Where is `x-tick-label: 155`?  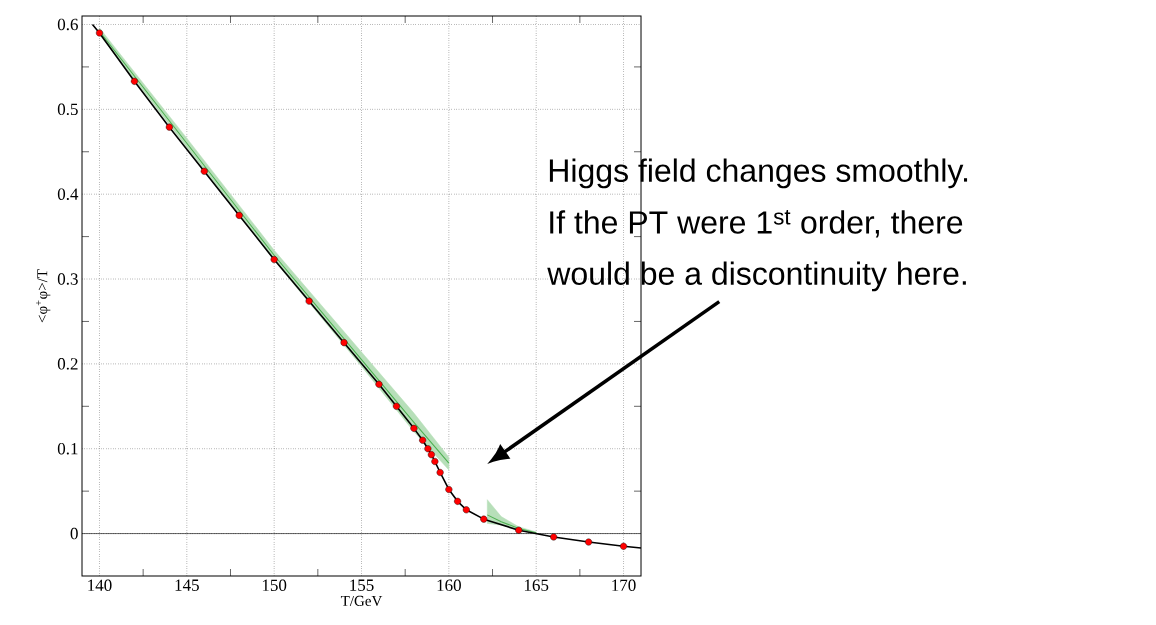 x-tick-label: 155 is located at coordinates (362, 585).